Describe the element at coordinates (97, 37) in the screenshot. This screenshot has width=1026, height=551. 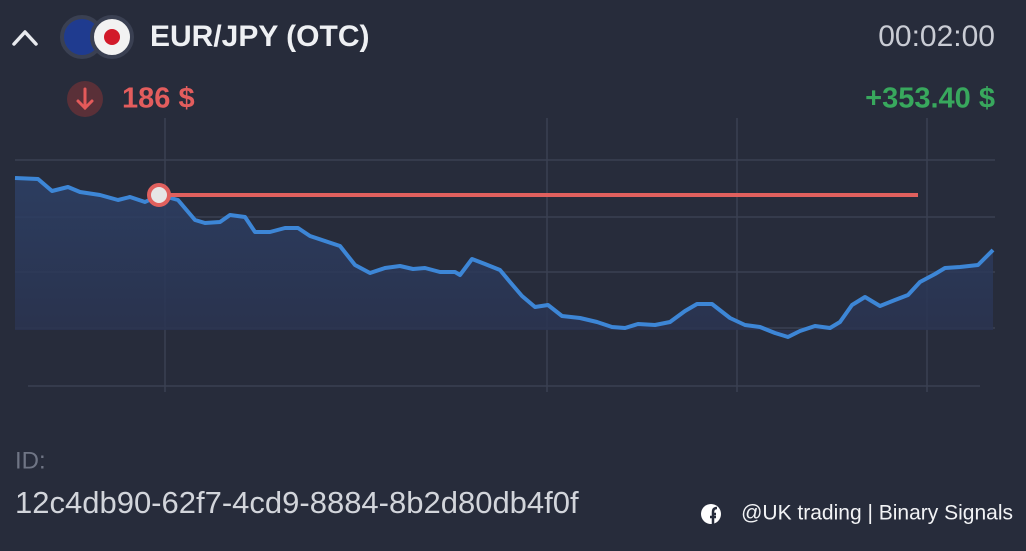
I see `pair-flags` at that location.